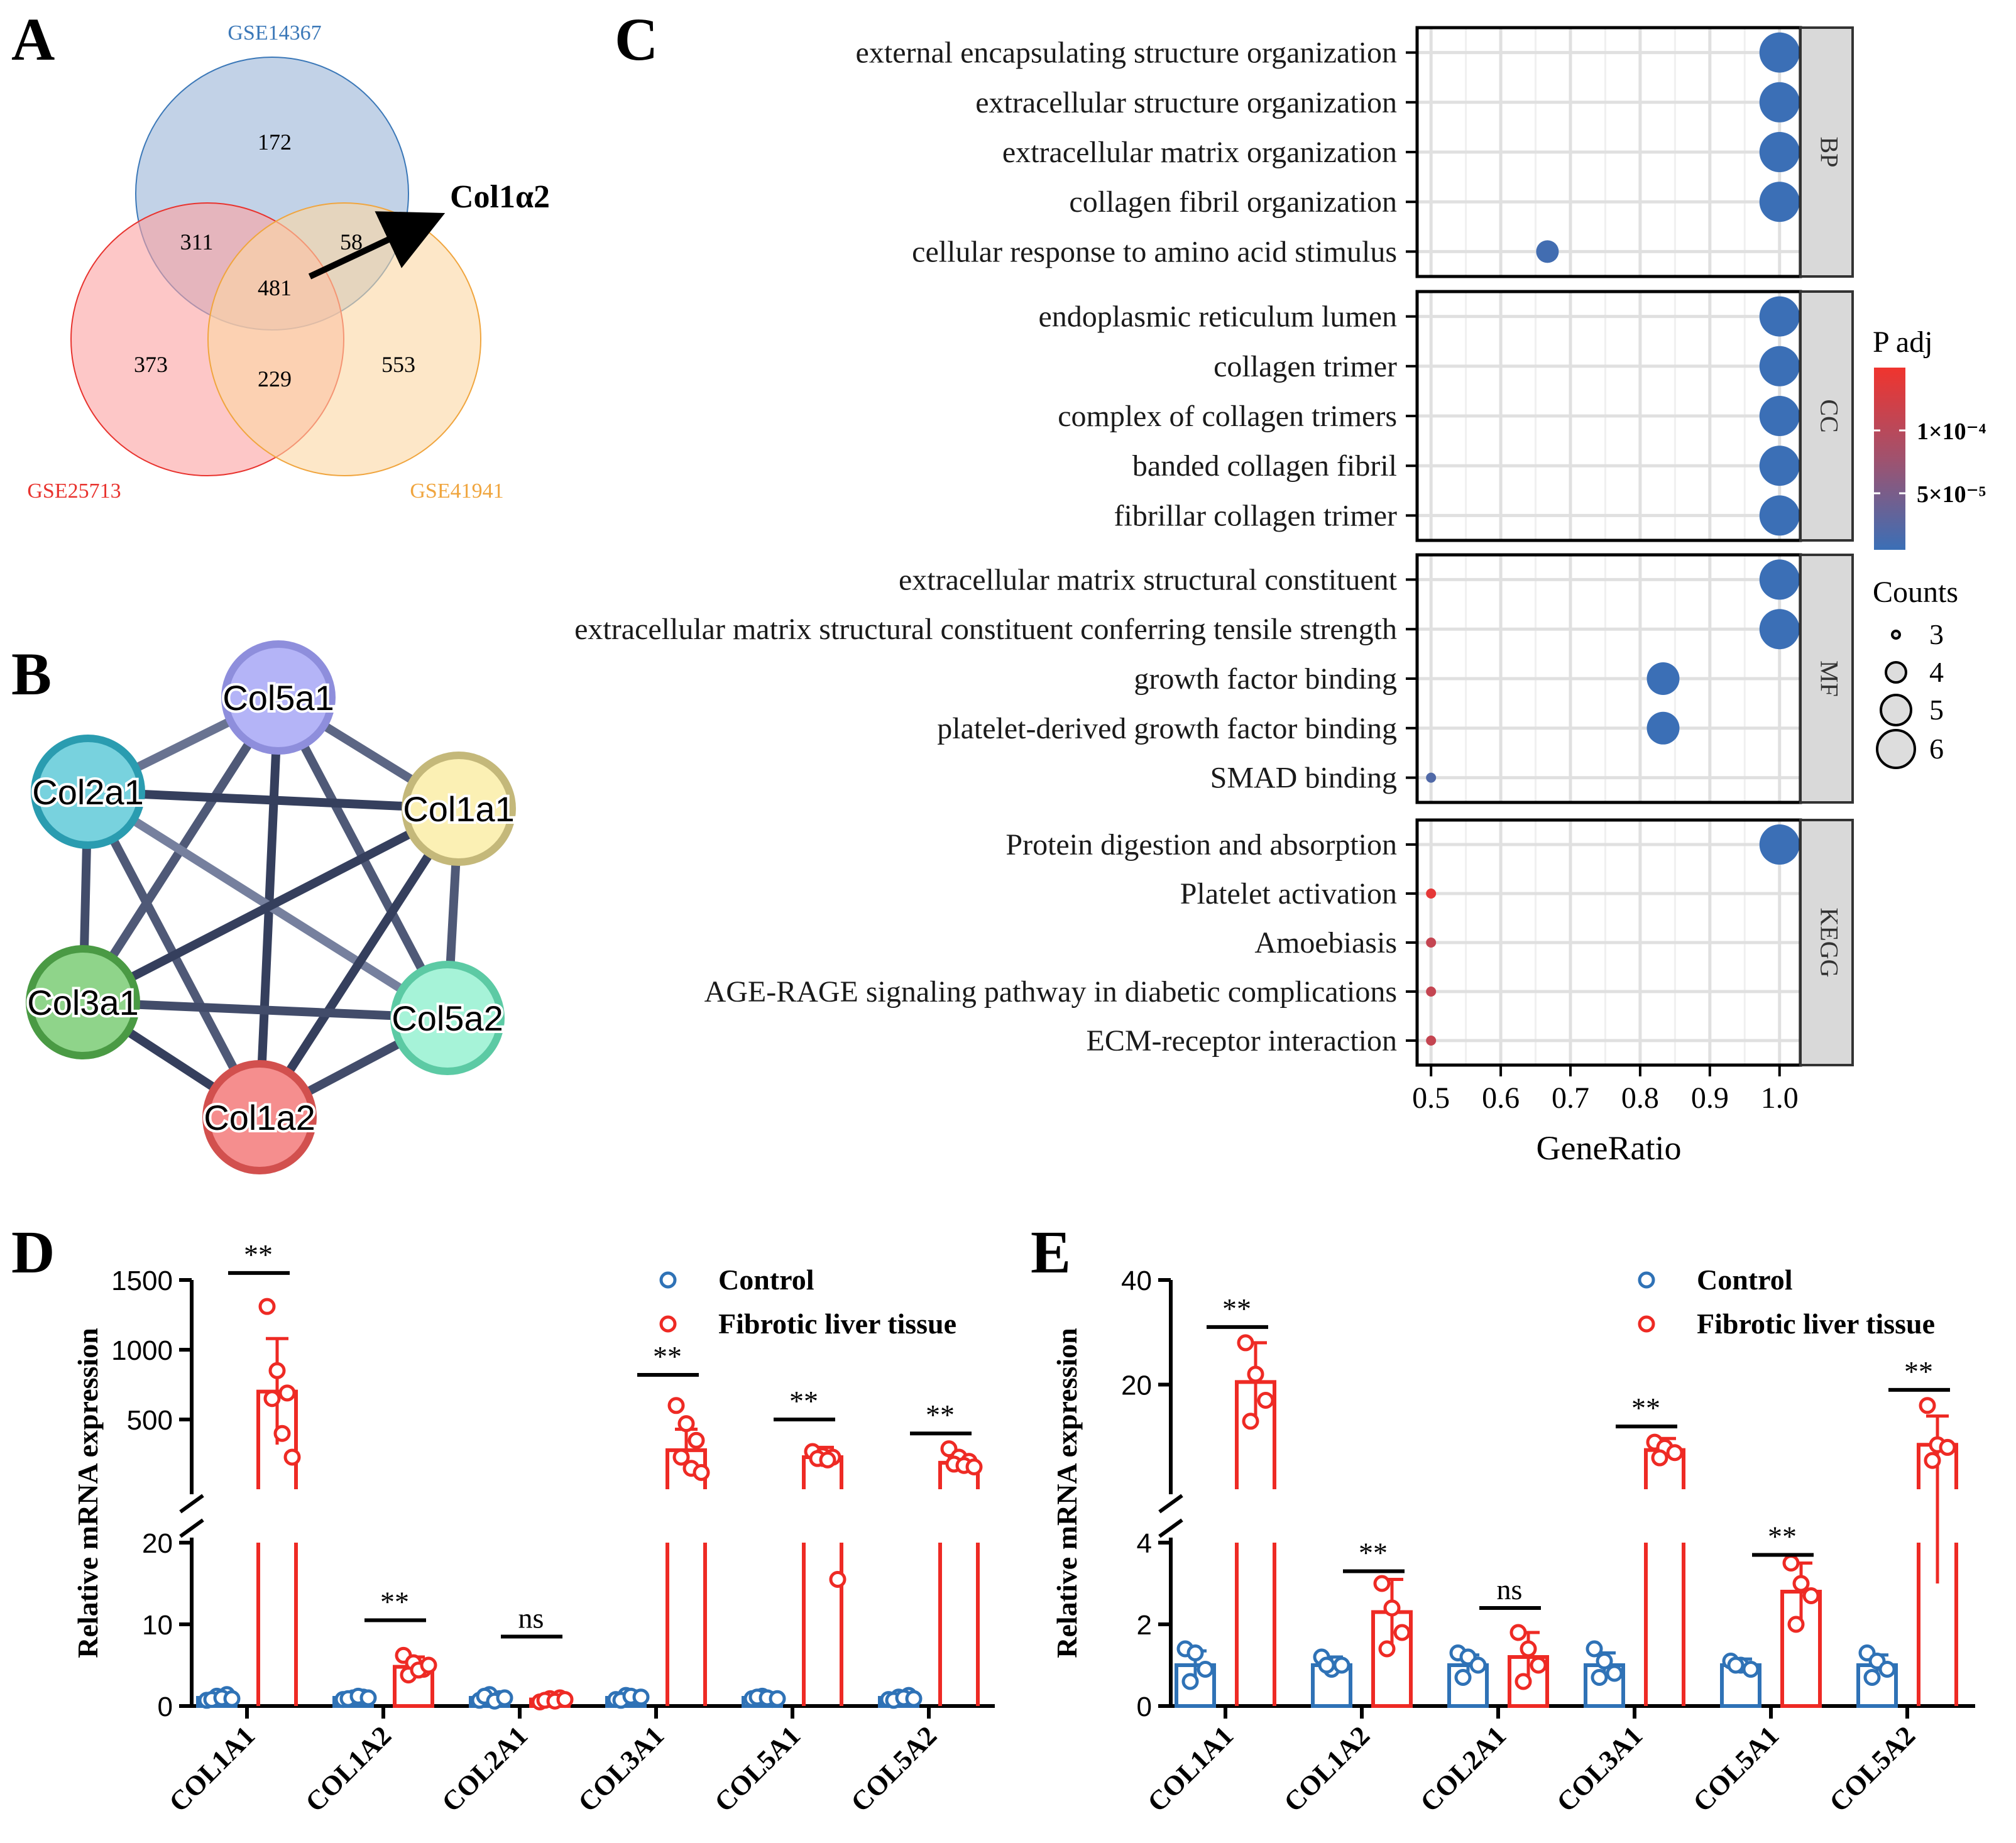 This screenshot has width=2016, height=1843. I want to click on size-legend-title: Counts, so click(1915, 592).